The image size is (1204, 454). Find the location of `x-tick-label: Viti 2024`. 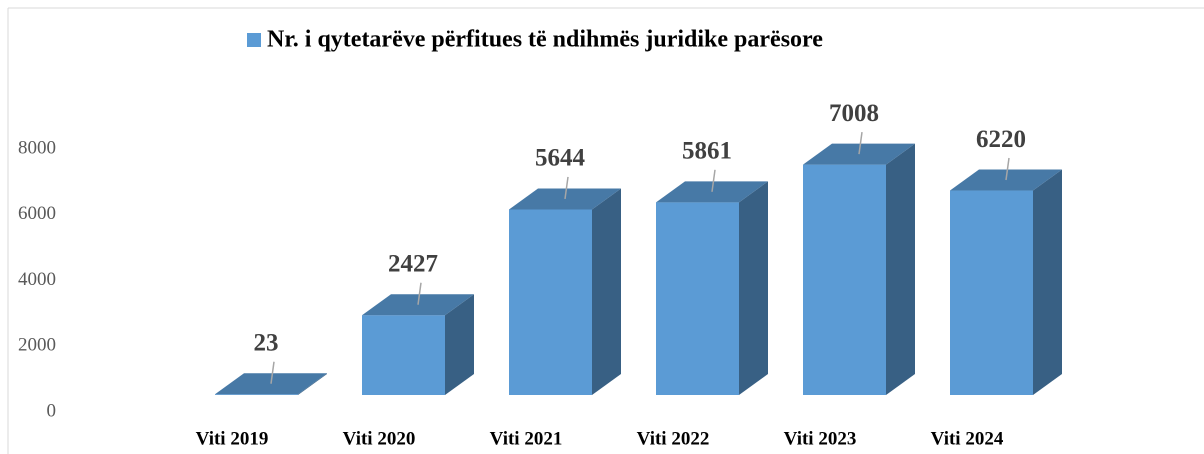

x-tick-label: Viti 2024 is located at coordinates (967, 438).